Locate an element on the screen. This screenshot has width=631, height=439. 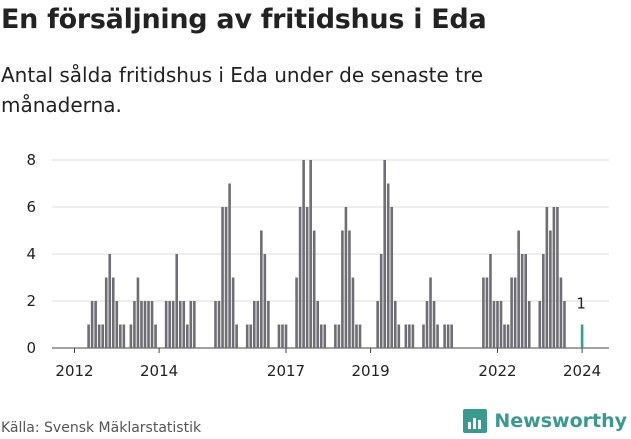
chart-icon is located at coordinates (475, 421).